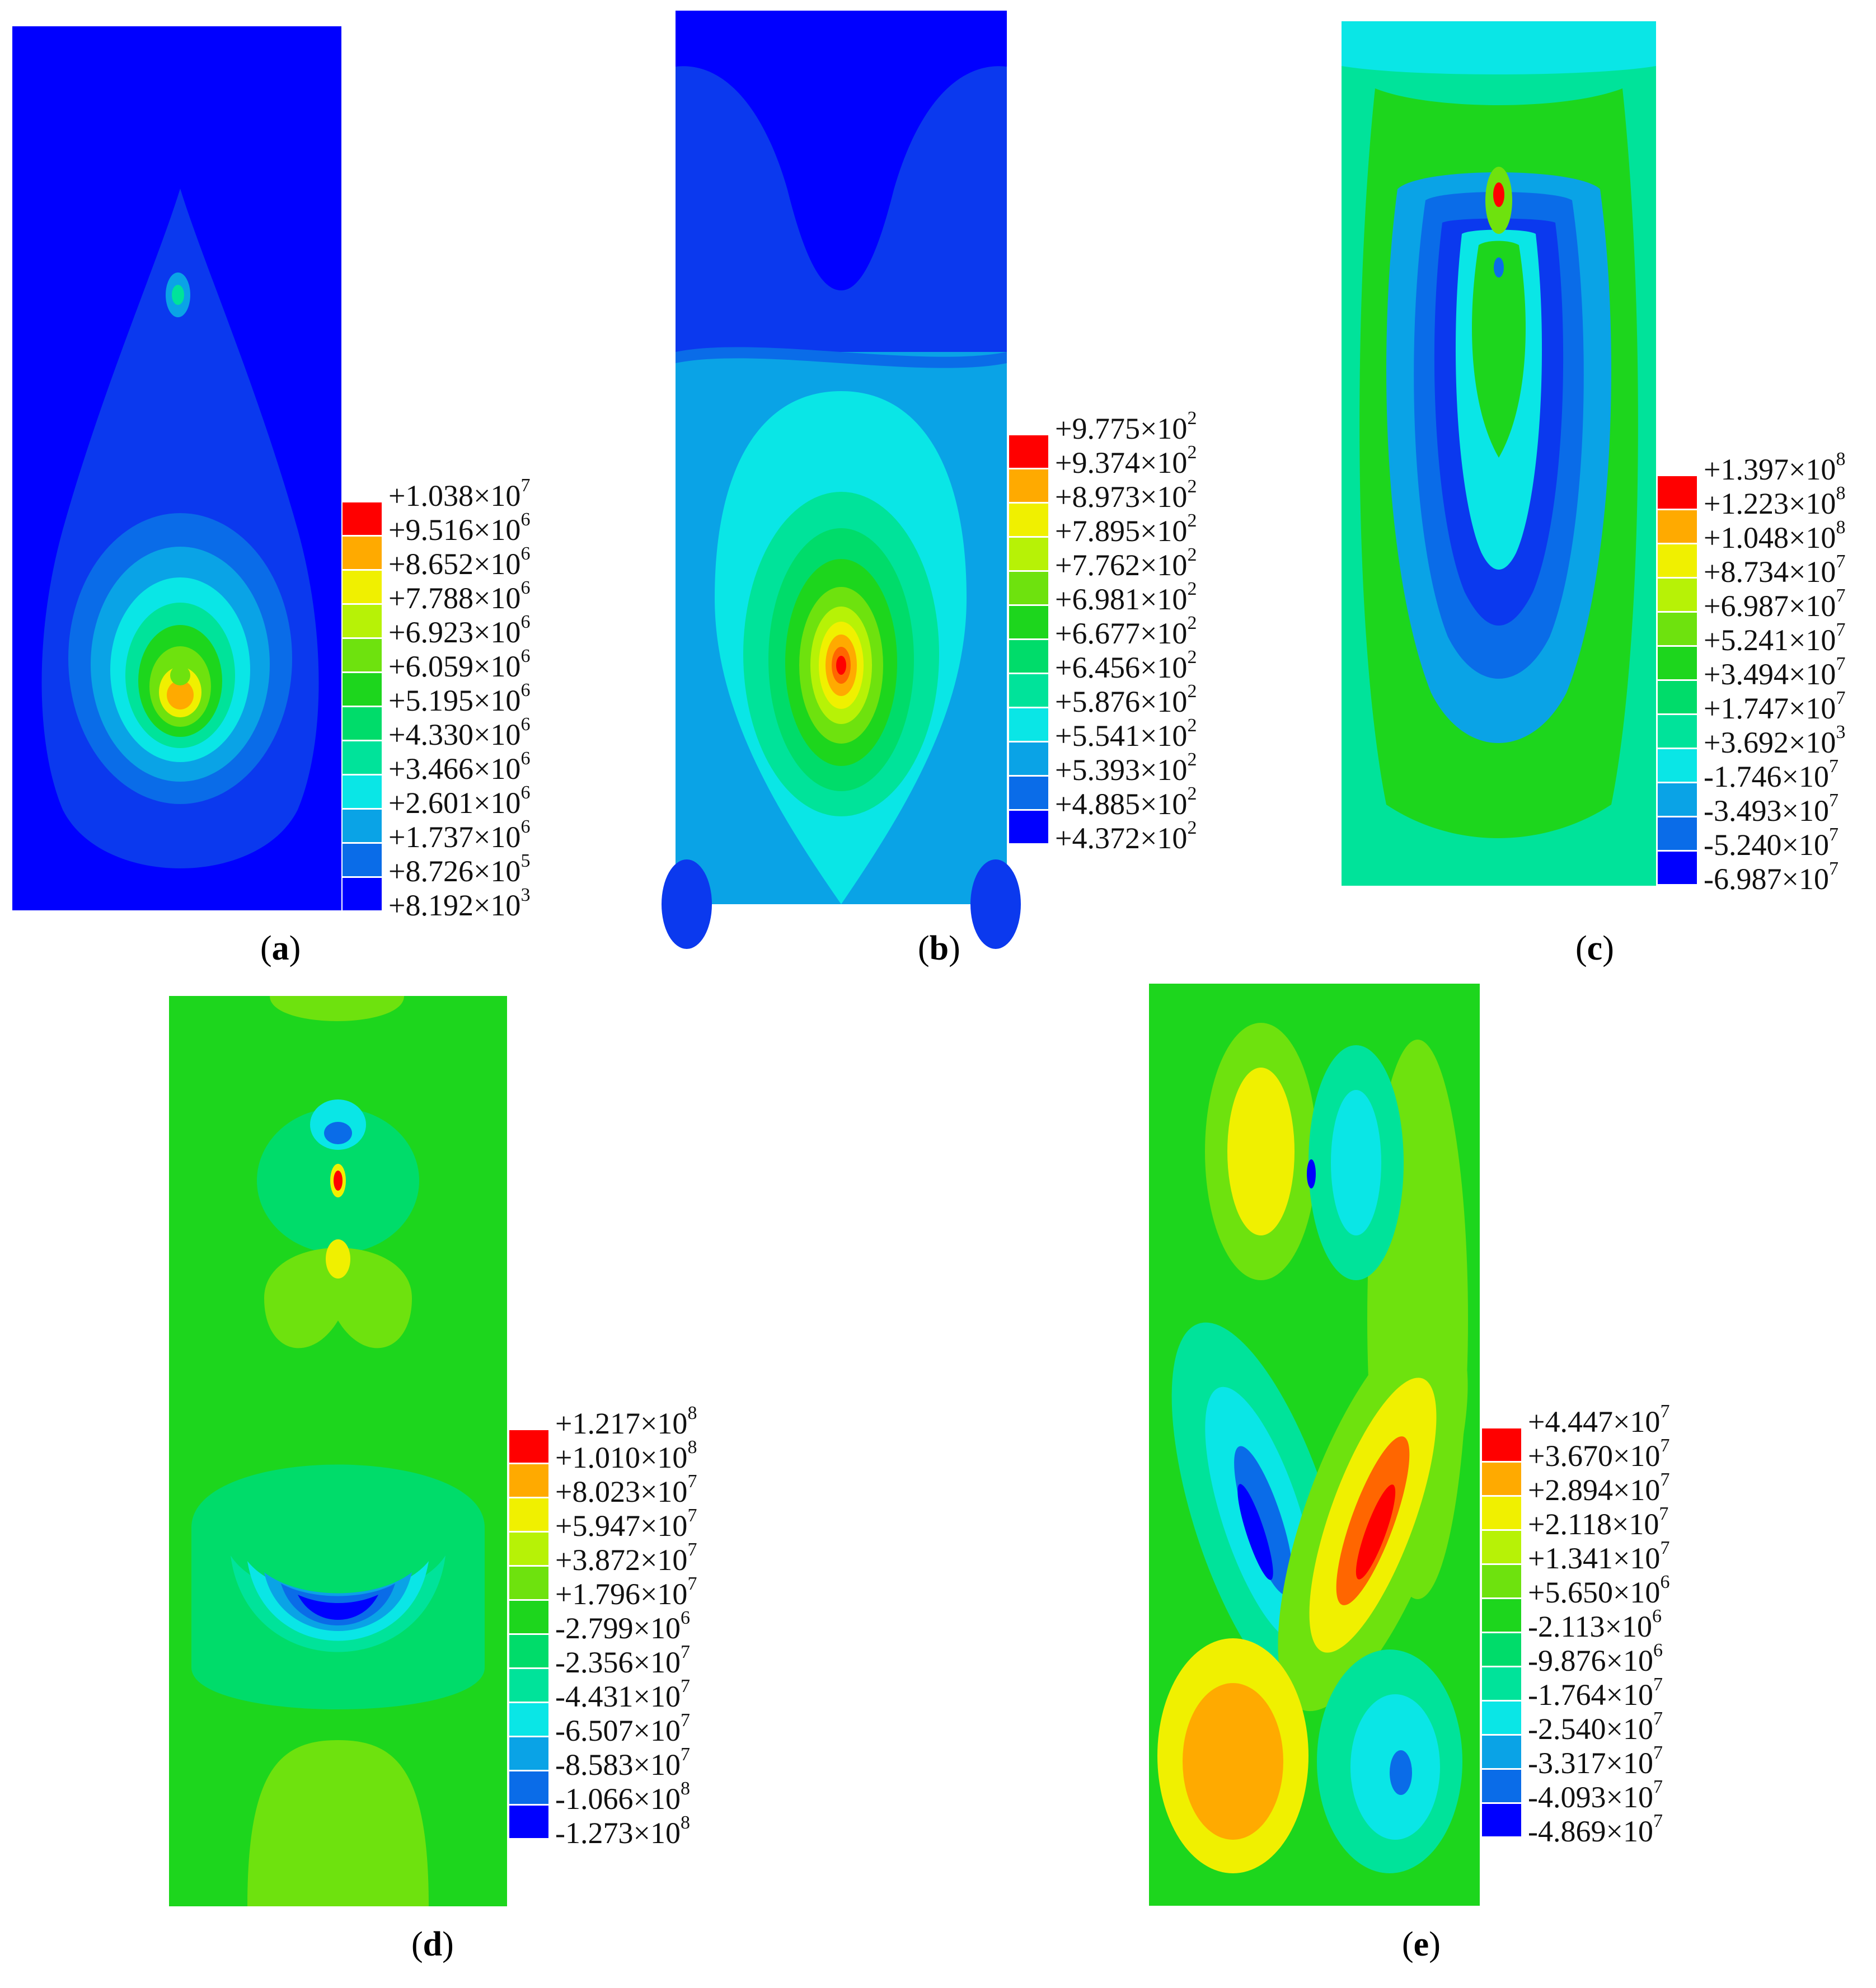 This screenshot has height=1988, width=1876. I want to click on legend-label: +3.494×107, so click(1775, 672).